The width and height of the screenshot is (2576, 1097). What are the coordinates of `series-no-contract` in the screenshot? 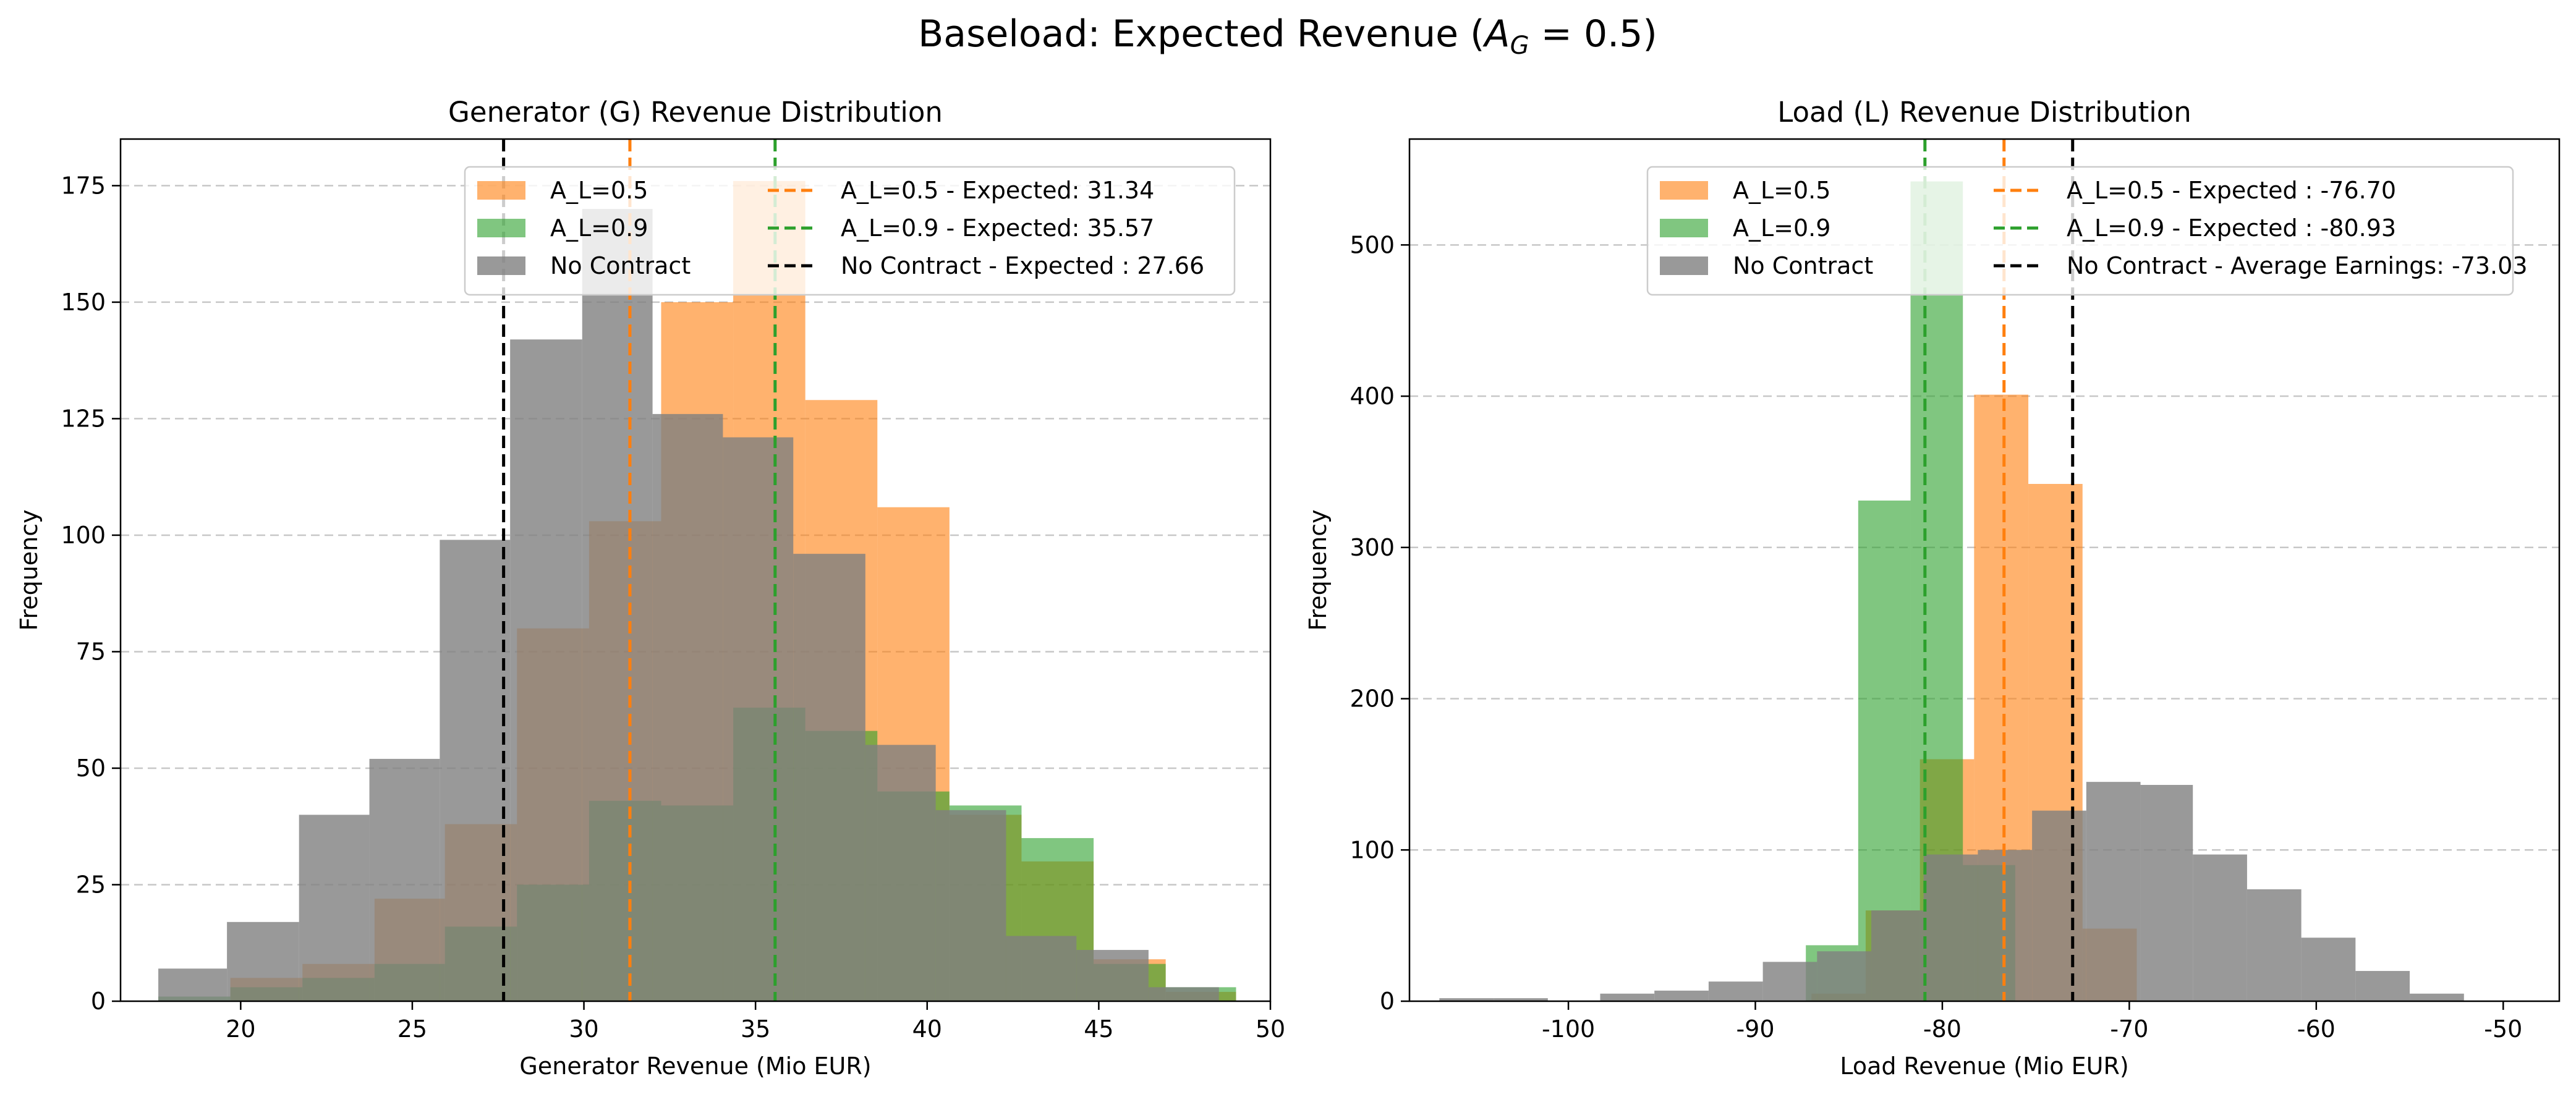 It's located at (1951, 892).